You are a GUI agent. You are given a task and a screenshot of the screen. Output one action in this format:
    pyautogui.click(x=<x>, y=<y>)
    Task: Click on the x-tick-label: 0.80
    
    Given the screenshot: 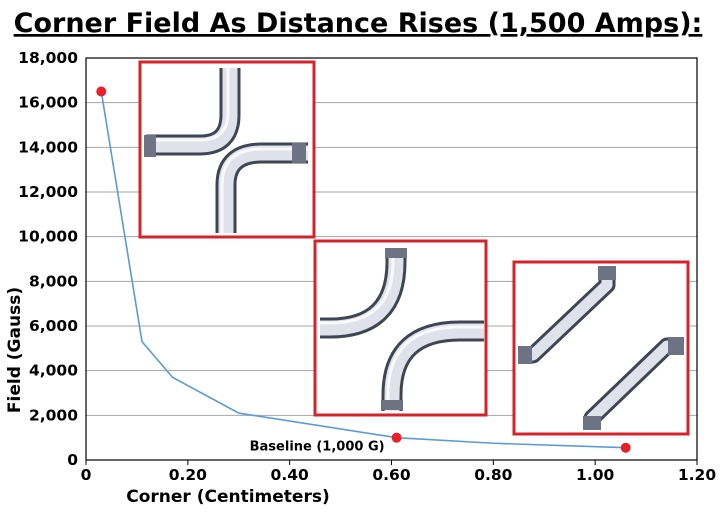 What is the action you would take?
    pyautogui.click(x=493, y=475)
    